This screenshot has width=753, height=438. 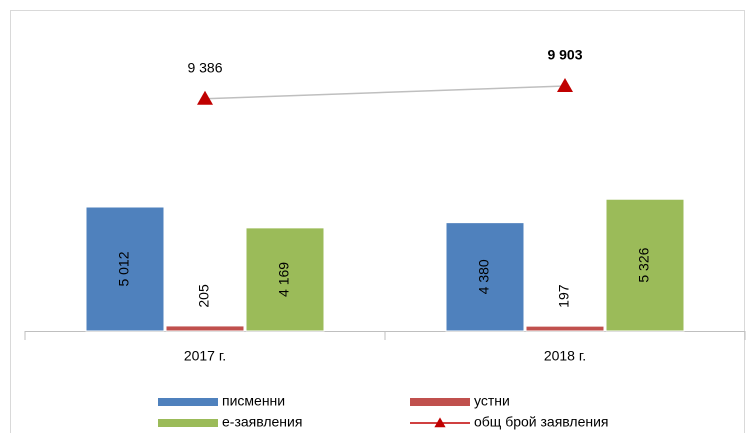 What do you see at coordinates (440, 422) in the screenshot?
I see `legend-marker` at bounding box center [440, 422].